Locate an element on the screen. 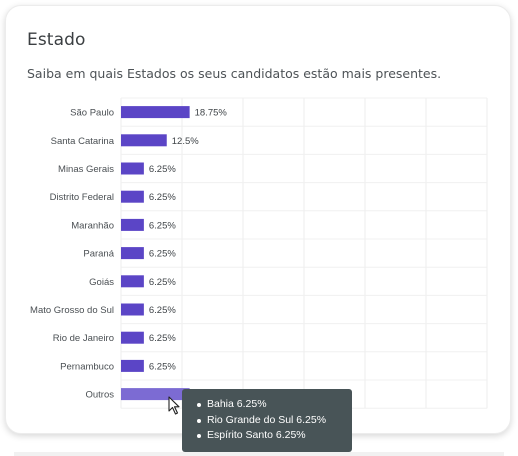 The image size is (518, 456). category-label: Maranhão is located at coordinates (92, 225).